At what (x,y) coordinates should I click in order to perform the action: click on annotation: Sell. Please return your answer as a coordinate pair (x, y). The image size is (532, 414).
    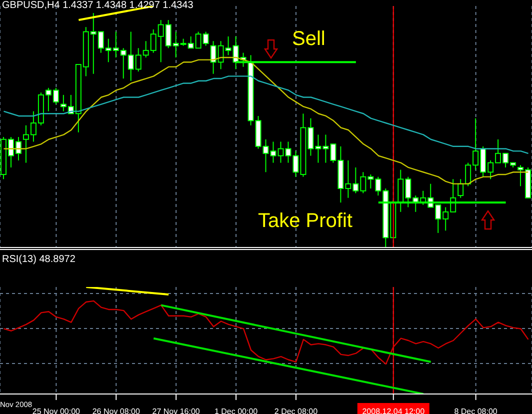
    Looking at the image, I should click on (309, 39).